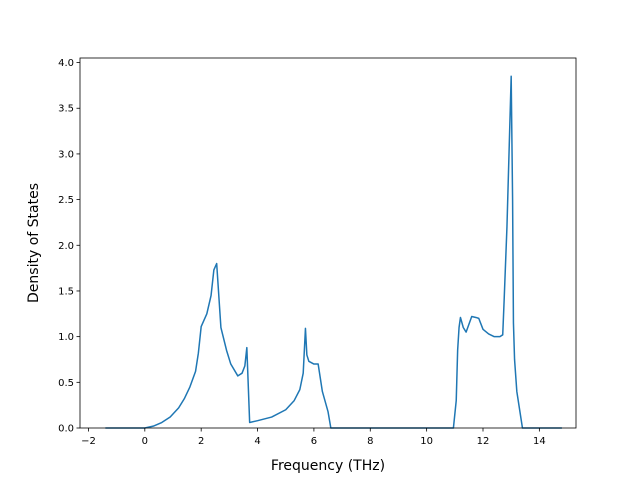  What do you see at coordinates (257, 441) in the screenshot?
I see `x-tick-label: 4` at bounding box center [257, 441].